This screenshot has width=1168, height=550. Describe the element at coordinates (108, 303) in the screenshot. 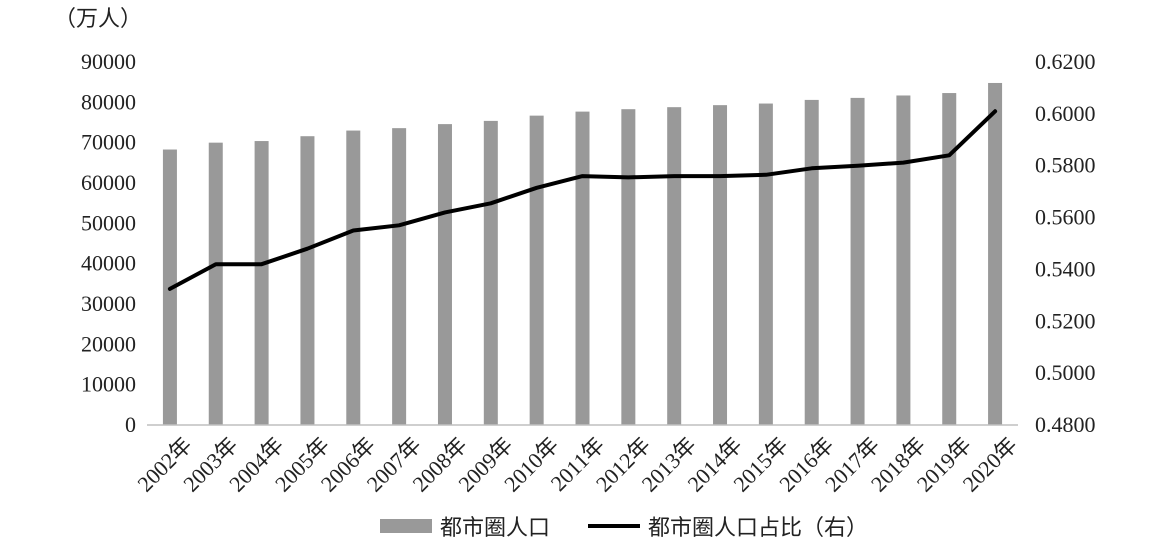

I see `left-axis-tick-label: 30000` at that location.